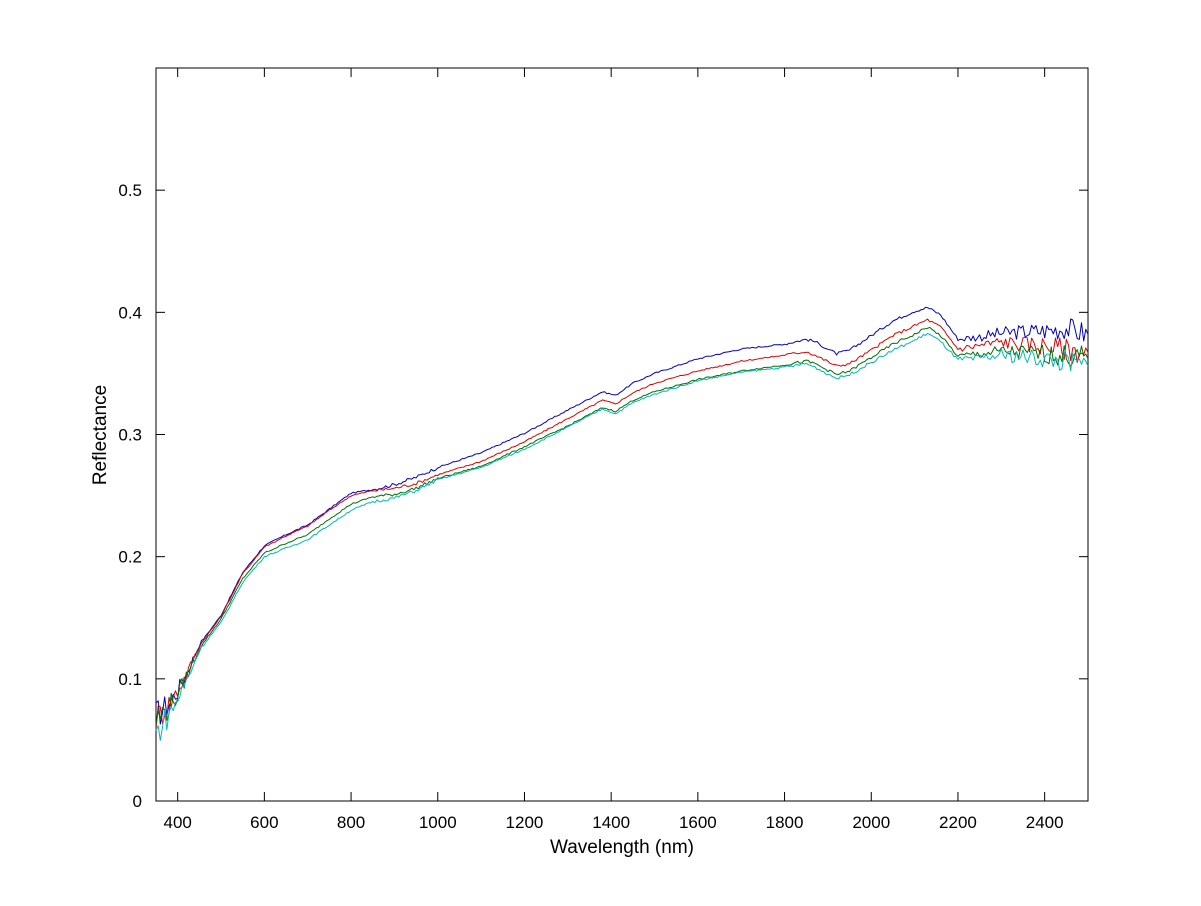 Image resolution: width=1201 pixels, height=906 pixels. Describe the element at coordinates (130, 557) in the screenshot. I see `y-tick-label: 0.2` at that location.